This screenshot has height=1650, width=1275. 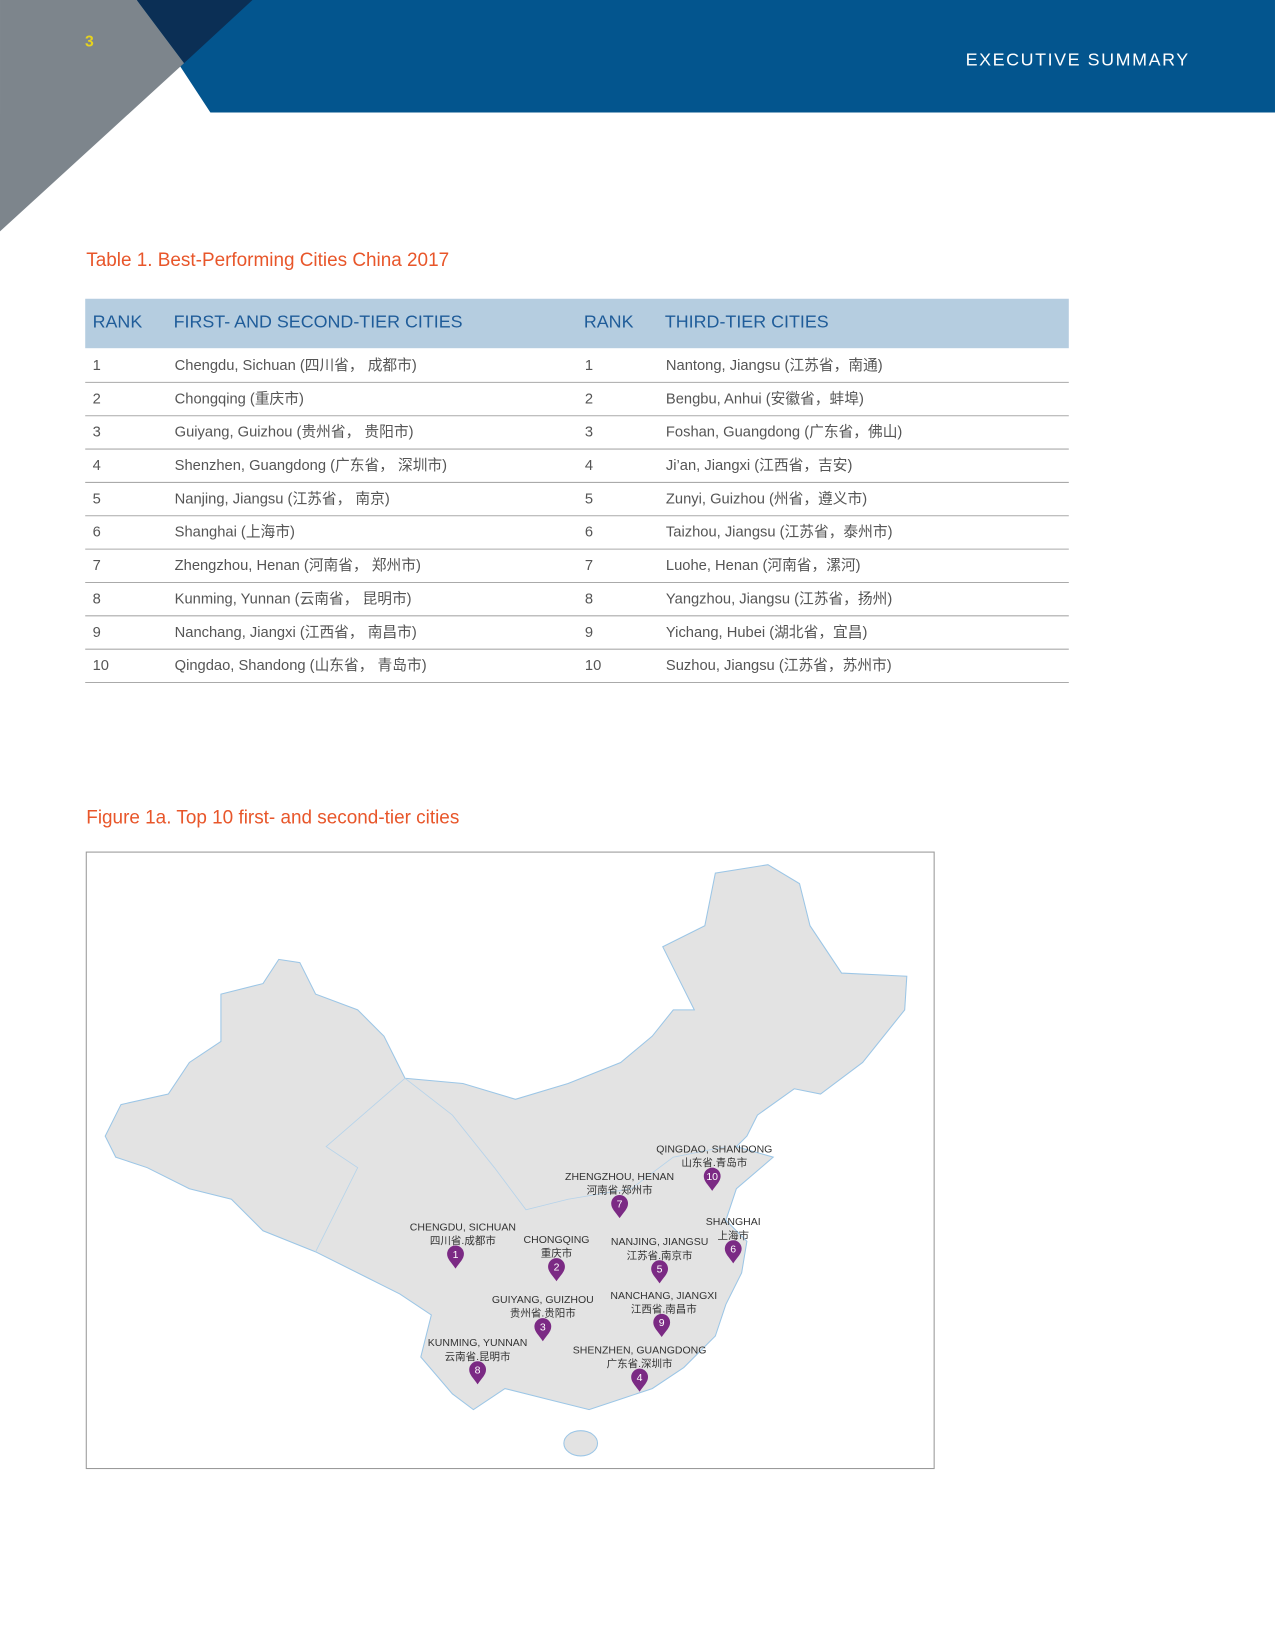 I want to click on table-cell: Shenzhen, Guangdong (广东省， 深圳市), so click(x=311, y=465).